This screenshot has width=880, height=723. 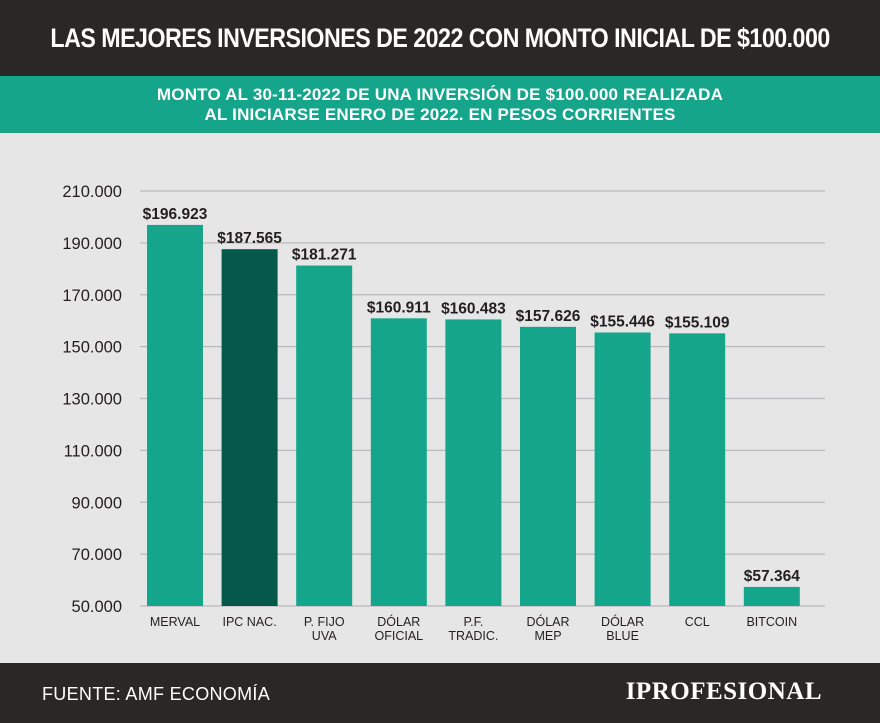 I want to click on x-tick-label: MERVAL, so click(x=175, y=622).